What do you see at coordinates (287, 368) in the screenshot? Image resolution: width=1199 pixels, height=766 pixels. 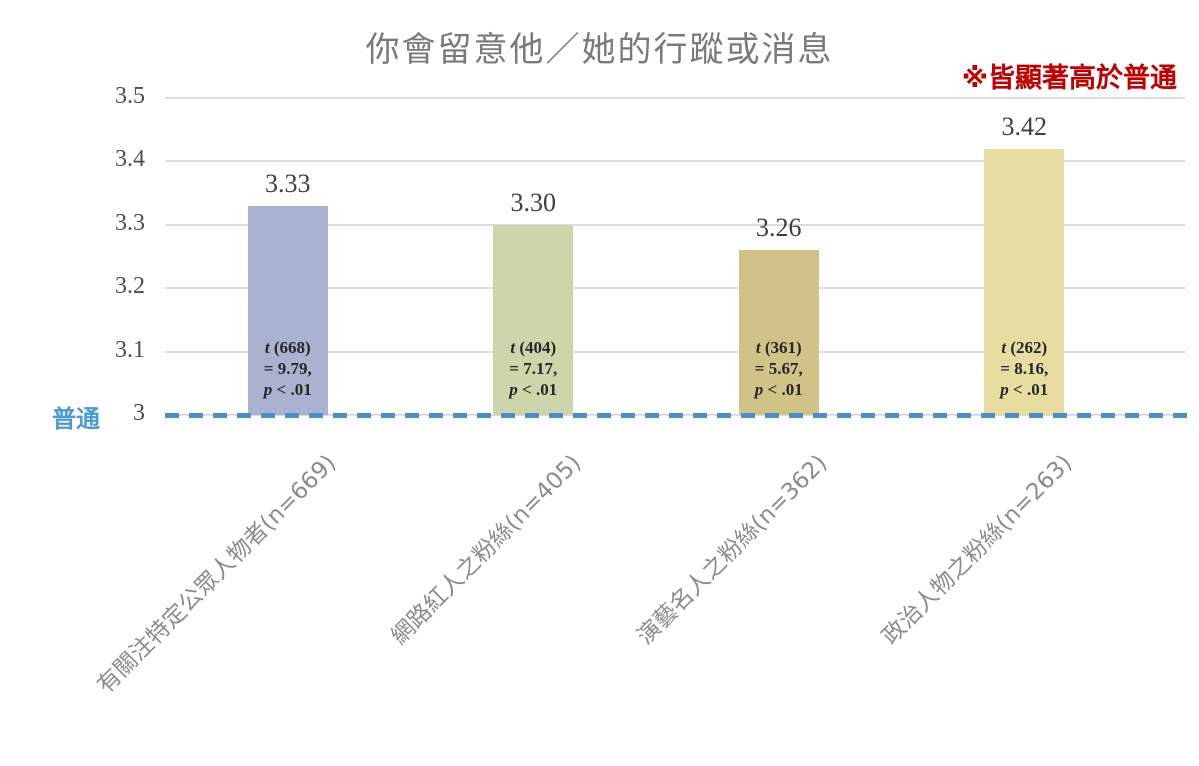 I see `bar-stat-label: t (668) = 9.79, p < .01` at bounding box center [287, 368].